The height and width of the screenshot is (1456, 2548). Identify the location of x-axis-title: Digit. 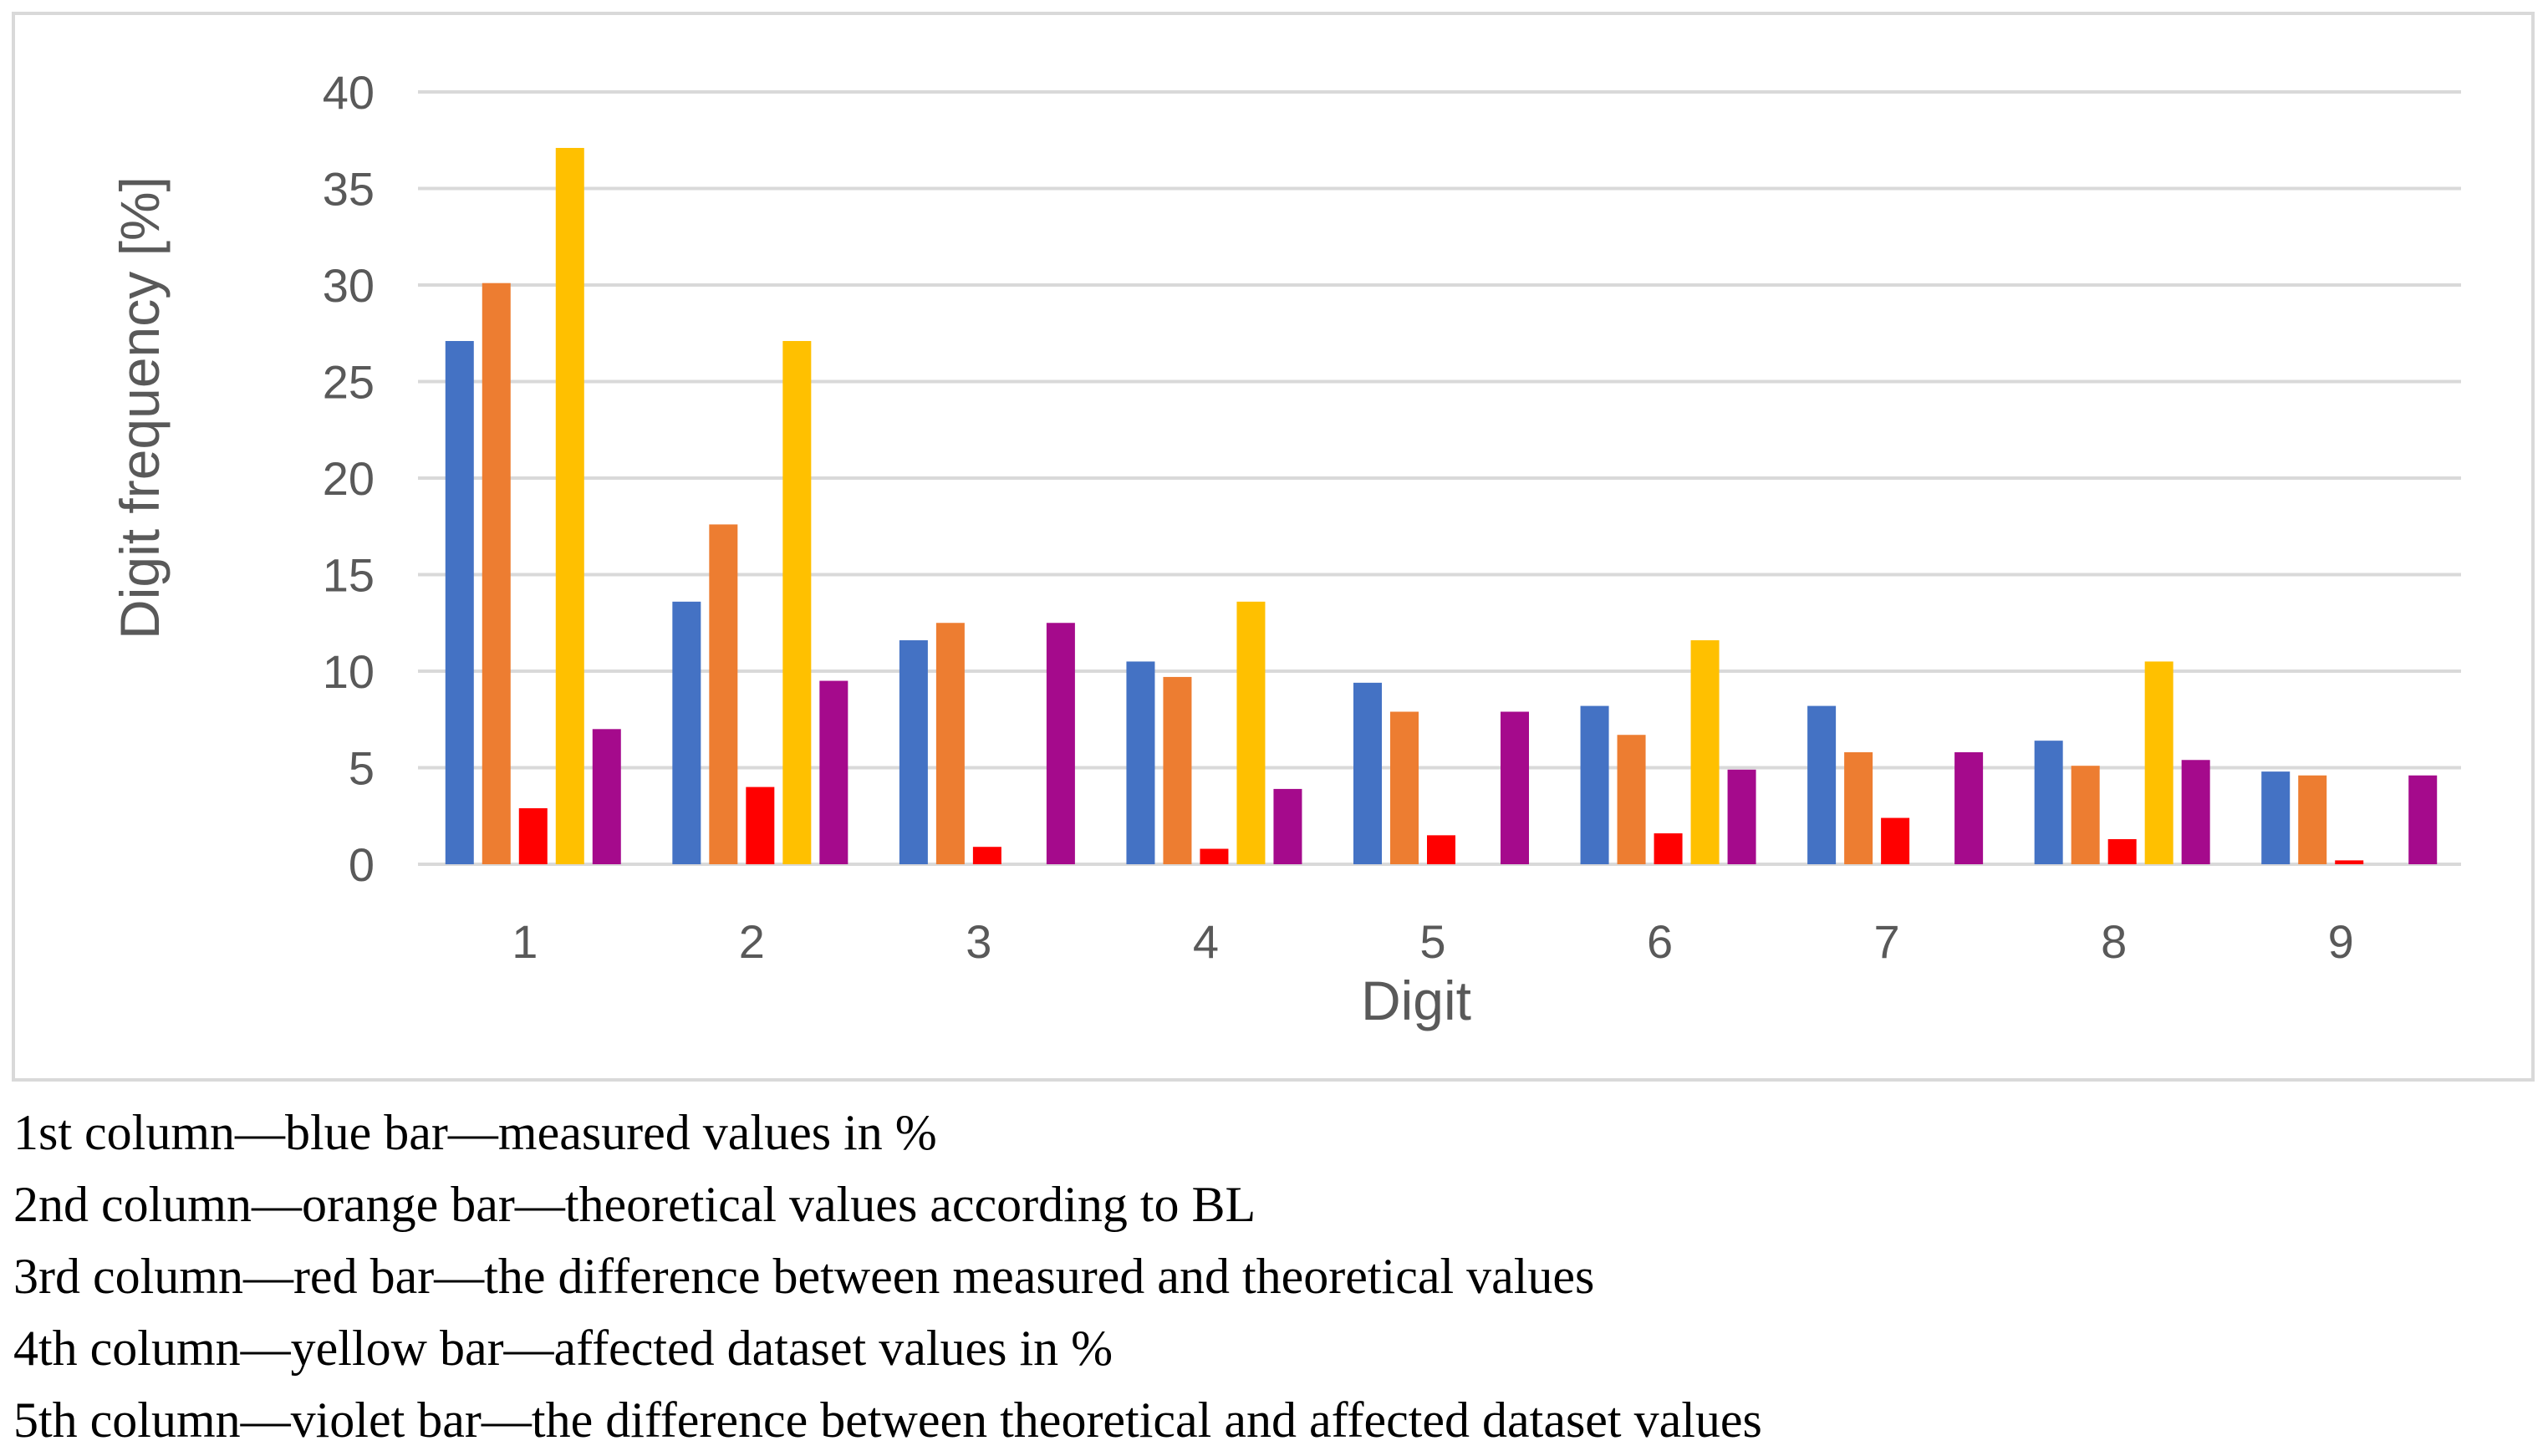
(1416, 1000).